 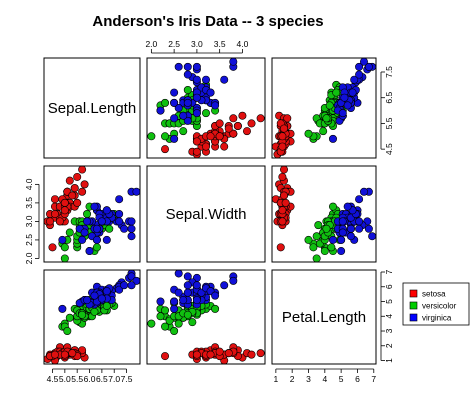 What do you see at coordinates (308, 379) in the screenshot?
I see `tick-label-petal-length-bottom-2: 3` at bounding box center [308, 379].